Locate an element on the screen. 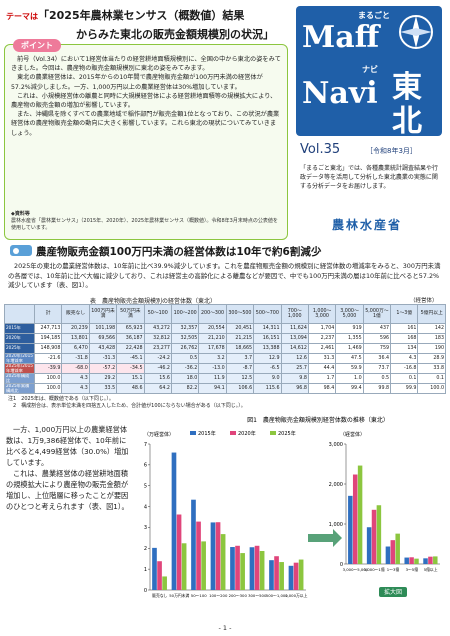 This screenshot has height=636, width=450. row-label: 2025年構成比 is located at coordinates (19, 378).